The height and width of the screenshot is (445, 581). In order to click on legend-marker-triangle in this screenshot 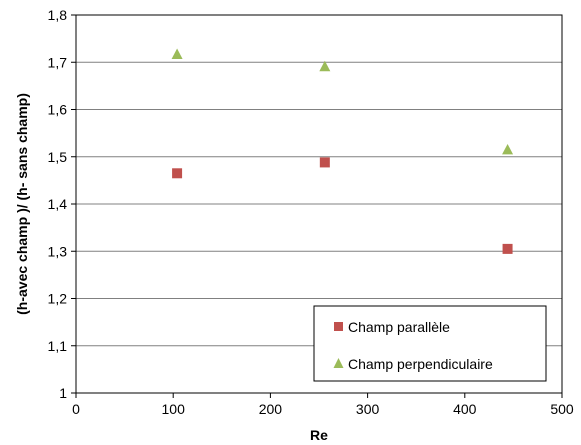, I will do `click(338, 363)`.